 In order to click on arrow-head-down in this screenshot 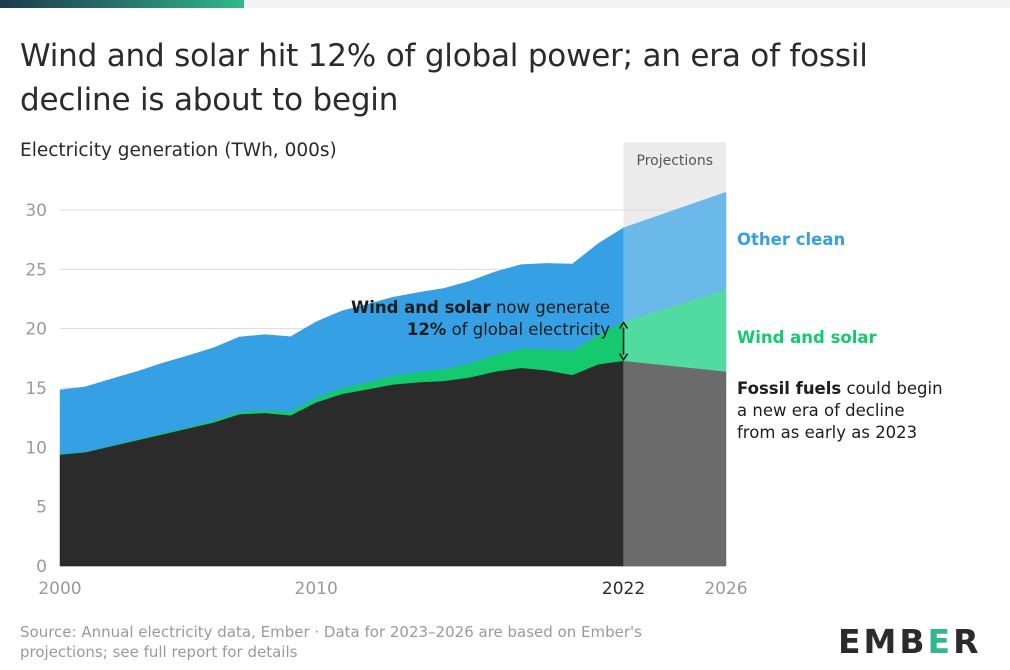, I will do `click(623, 357)`.